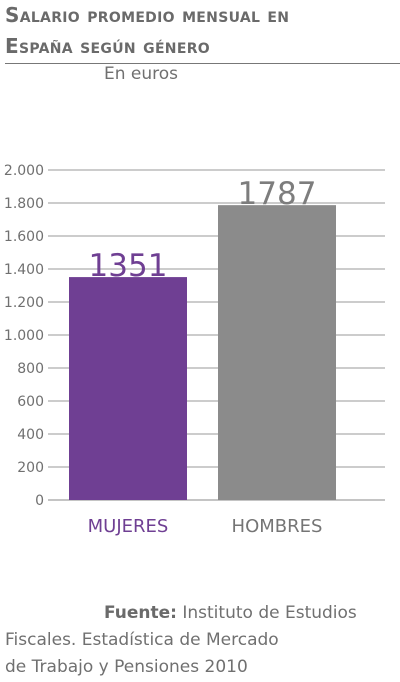 Image resolution: width=400 pixels, height=682 pixels. Describe the element at coordinates (141, 74) in the screenshot. I see `chart-subtitle: En euros` at that location.